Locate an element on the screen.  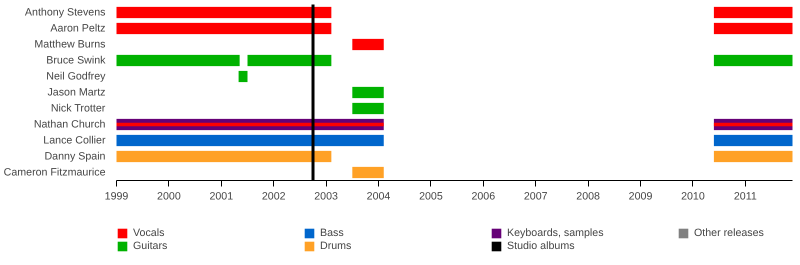
legend-label: Drums is located at coordinates (336, 246).